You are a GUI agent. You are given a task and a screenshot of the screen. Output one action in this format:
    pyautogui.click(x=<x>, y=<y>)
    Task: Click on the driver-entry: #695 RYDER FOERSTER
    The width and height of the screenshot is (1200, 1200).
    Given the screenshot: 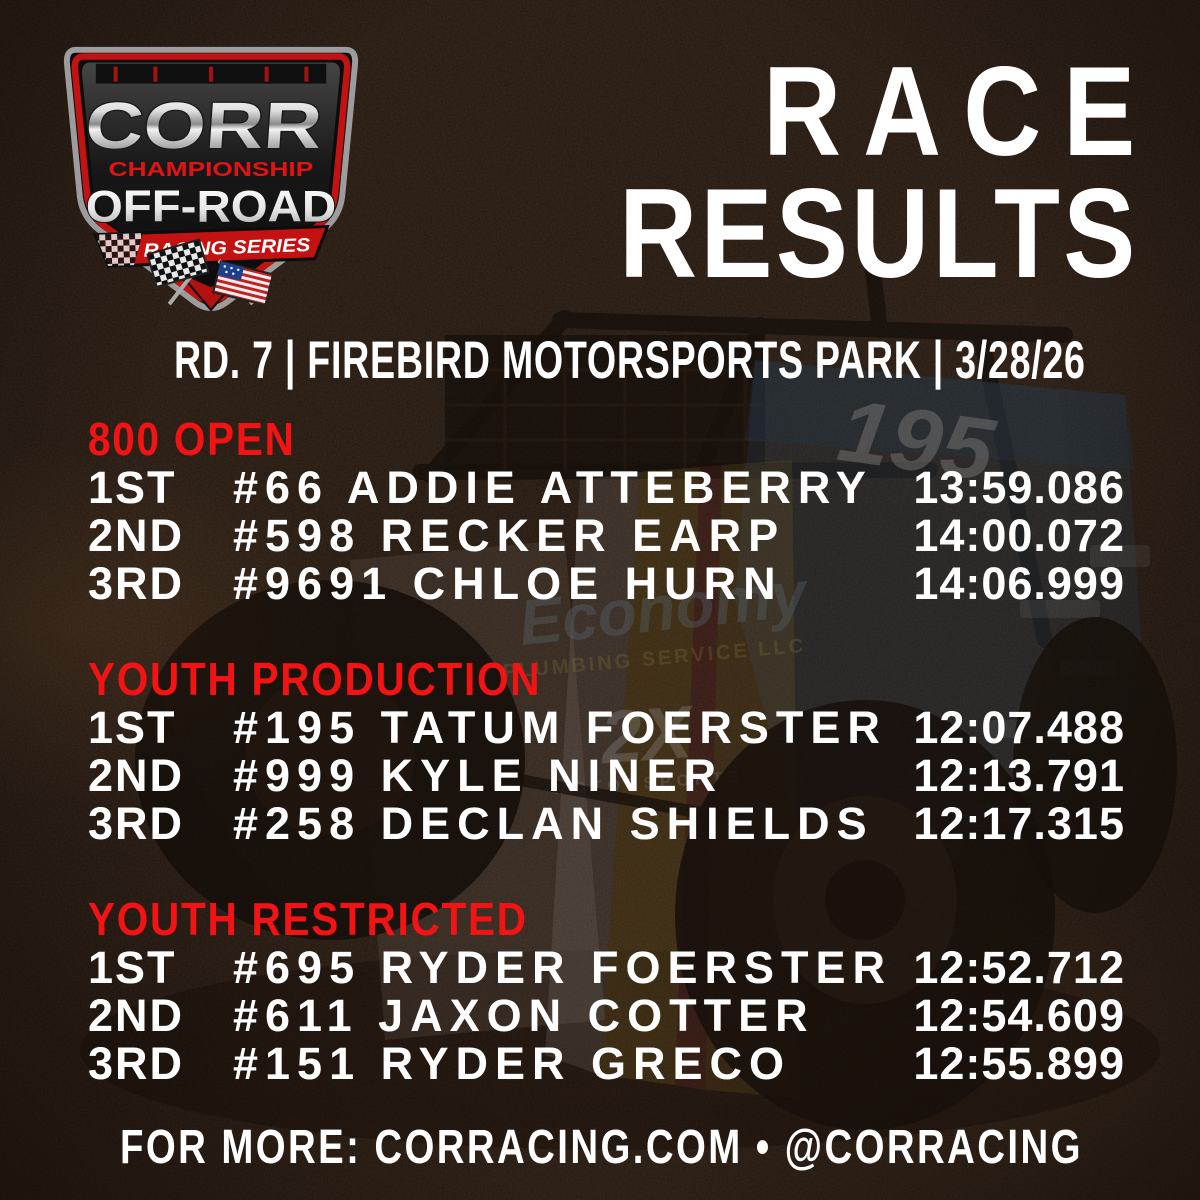 What is the action you would take?
    pyautogui.click(x=562, y=967)
    